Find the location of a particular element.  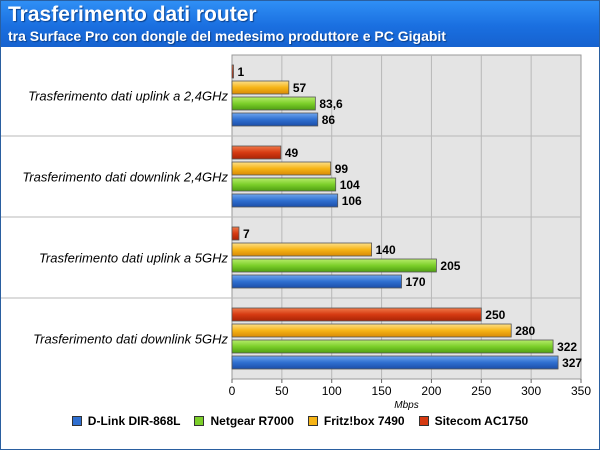

x-tick-label: 150 is located at coordinates (382, 391).